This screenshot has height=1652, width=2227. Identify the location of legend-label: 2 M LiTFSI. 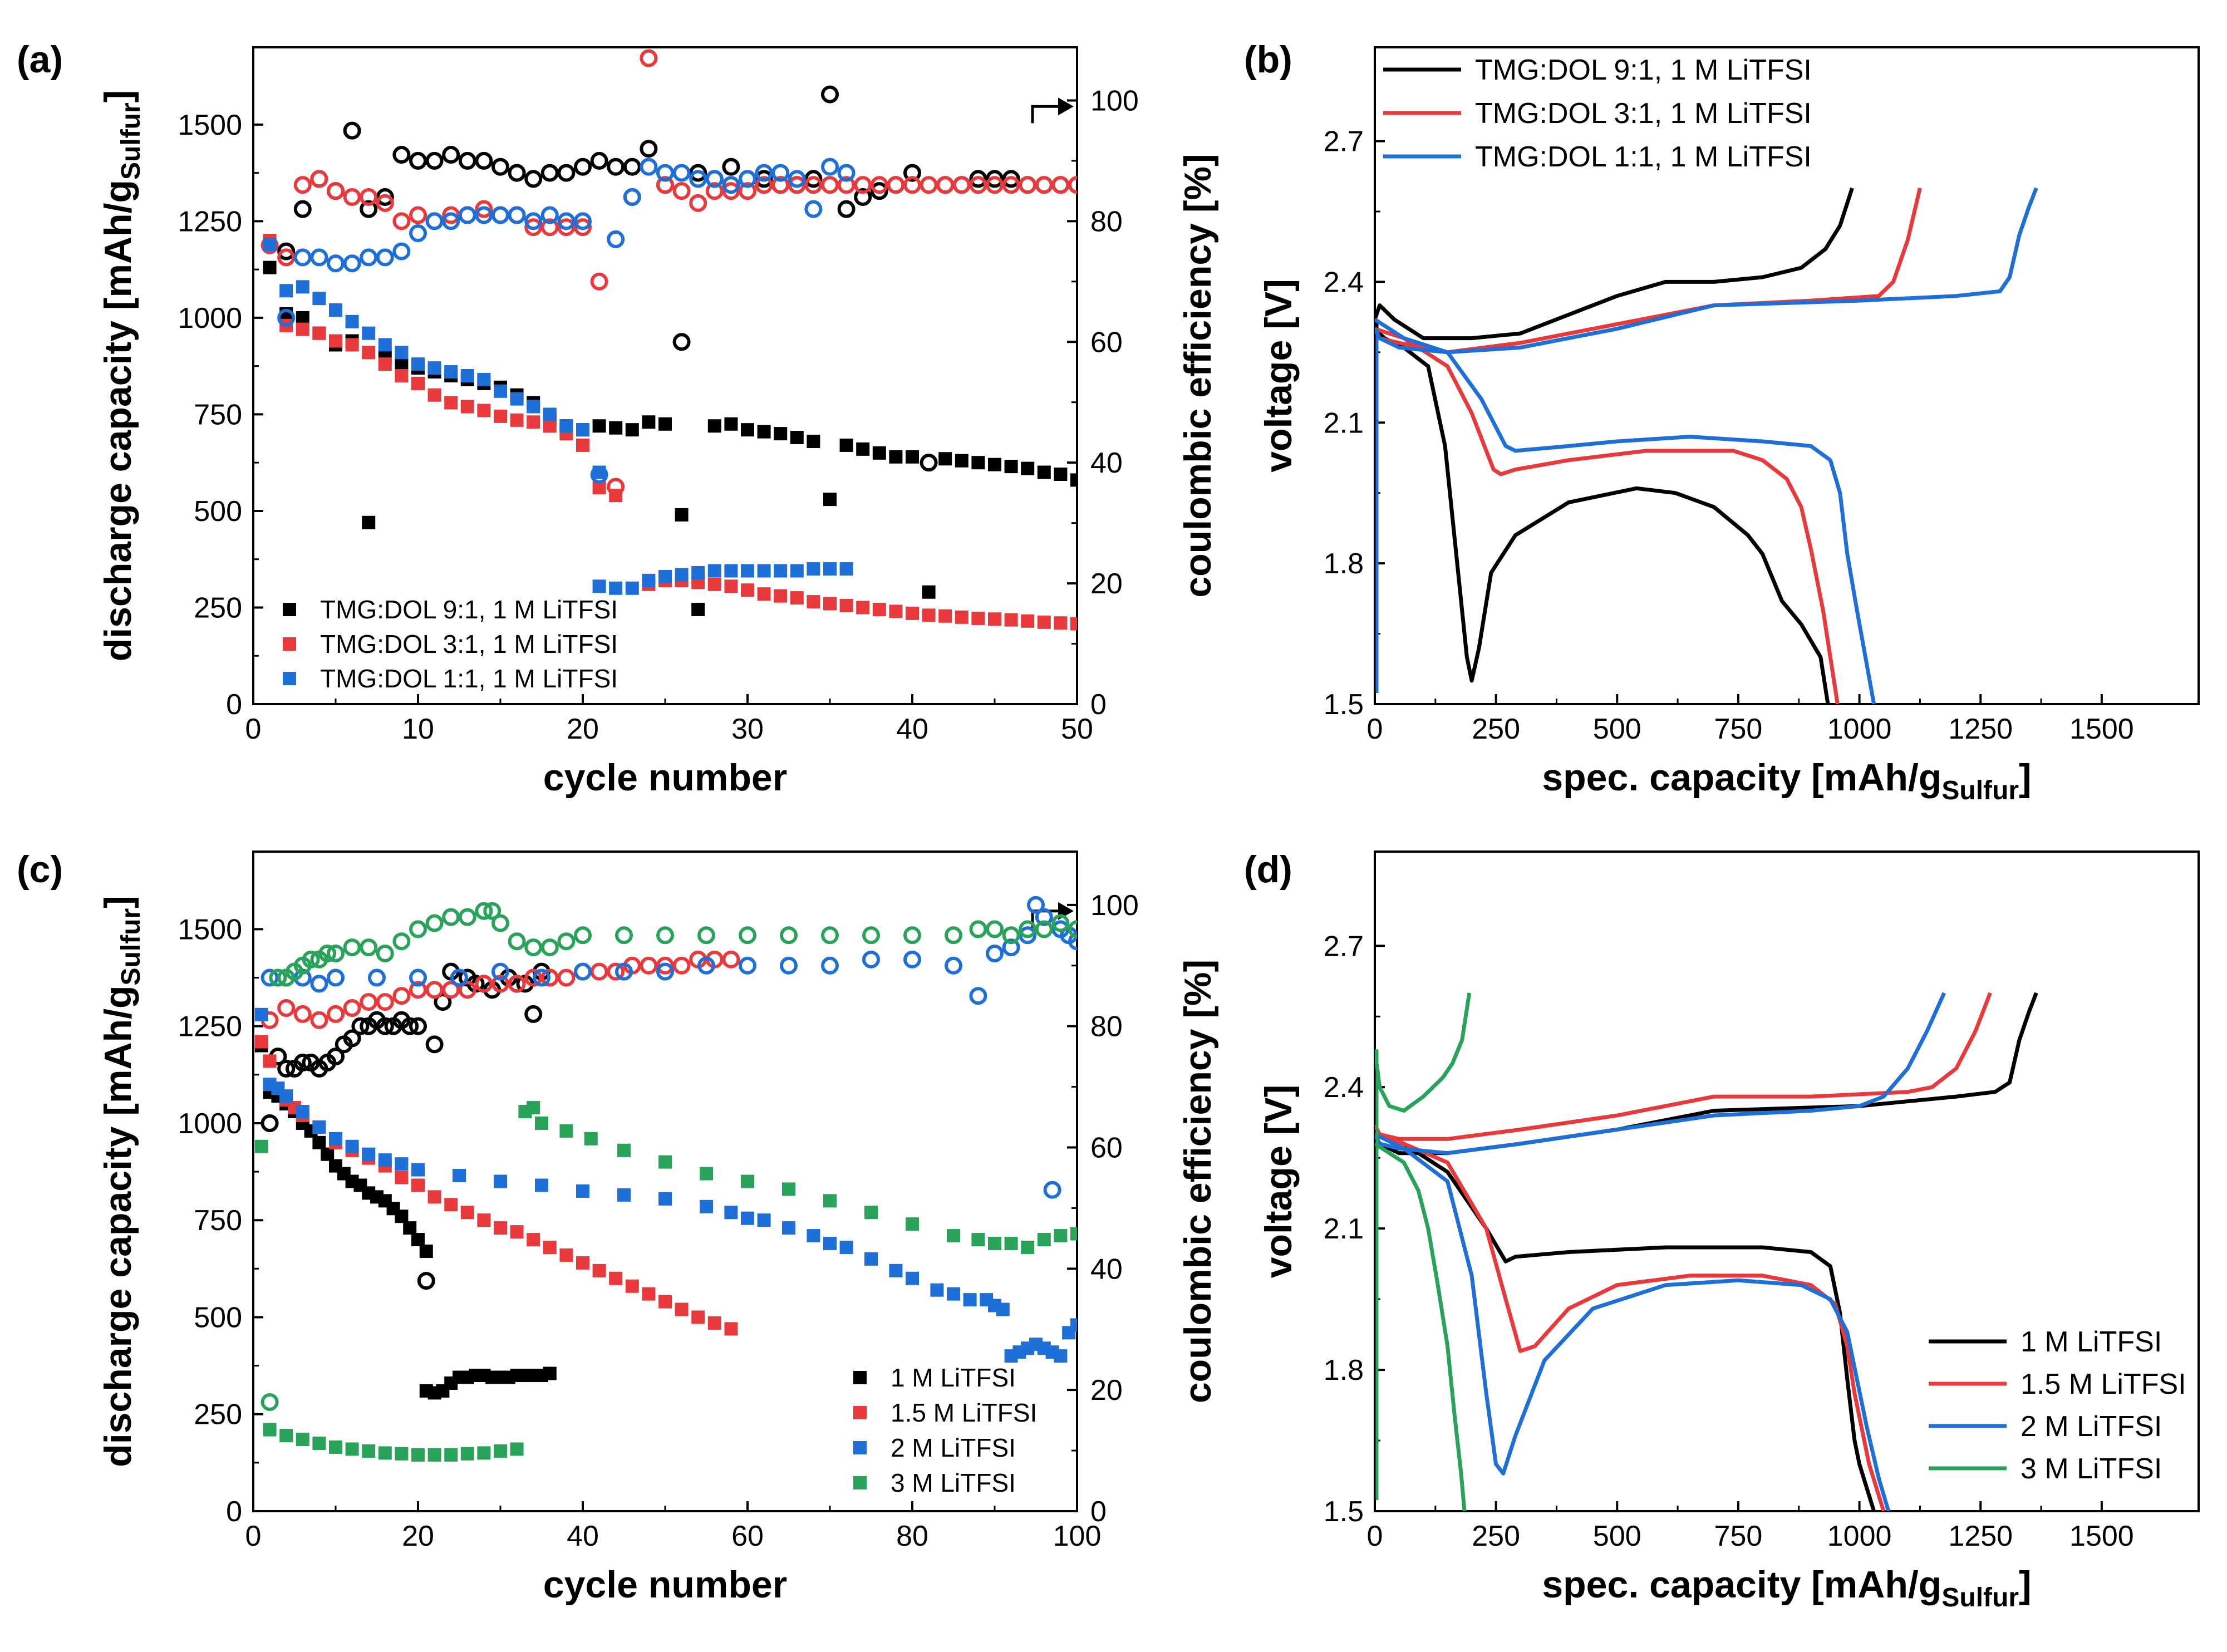
(954, 1447).